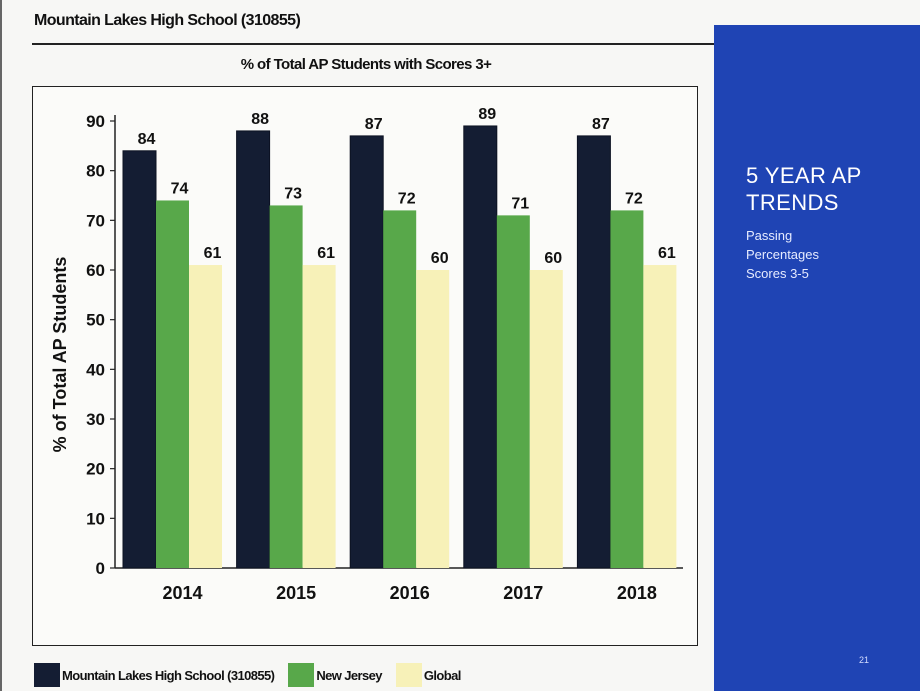 Image resolution: width=920 pixels, height=691 pixels. I want to click on legend-label-mountain-lakes: Mountain Lakes High School (310855), so click(168, 675).